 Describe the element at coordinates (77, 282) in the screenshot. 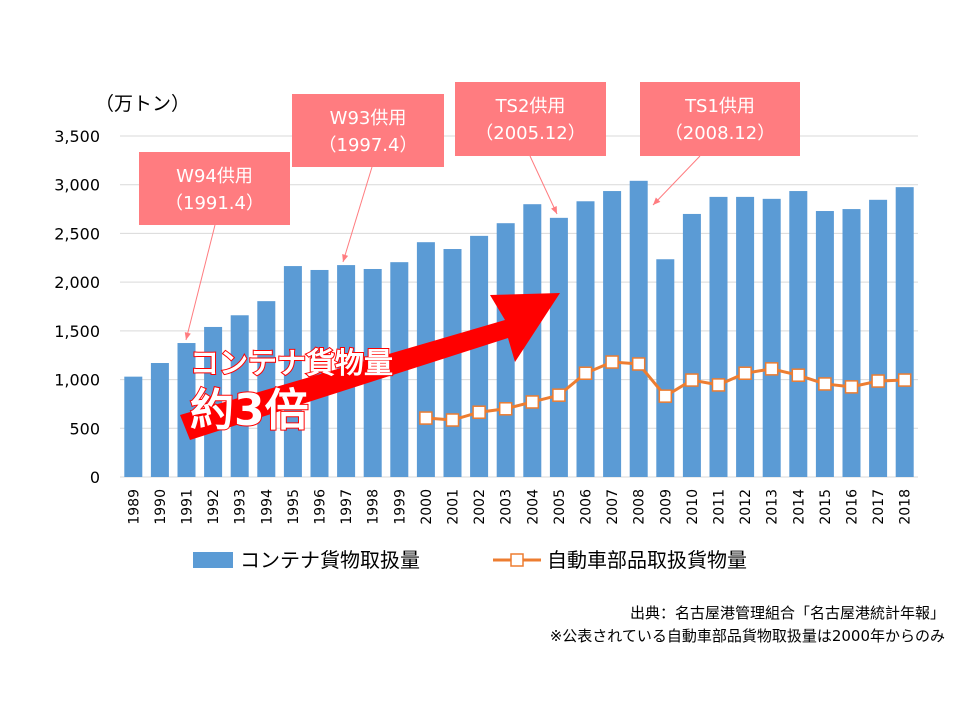

I see `y-tick-label: 2,000` at that location.